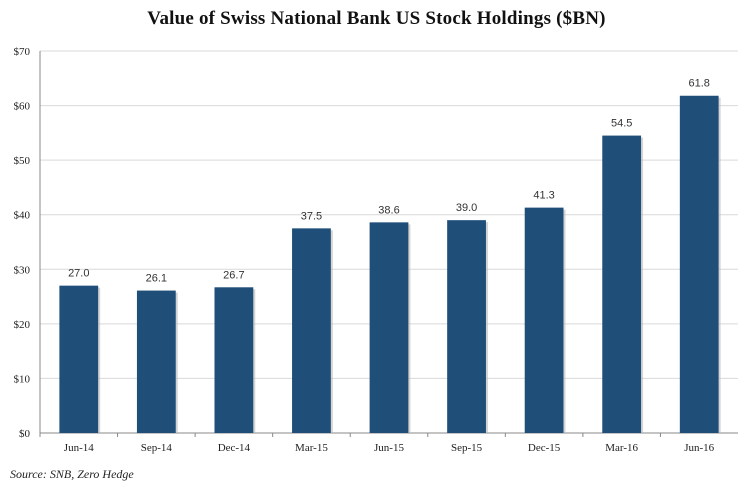  I want to click on x-tick-label: Sep-15, so click(467, 448).